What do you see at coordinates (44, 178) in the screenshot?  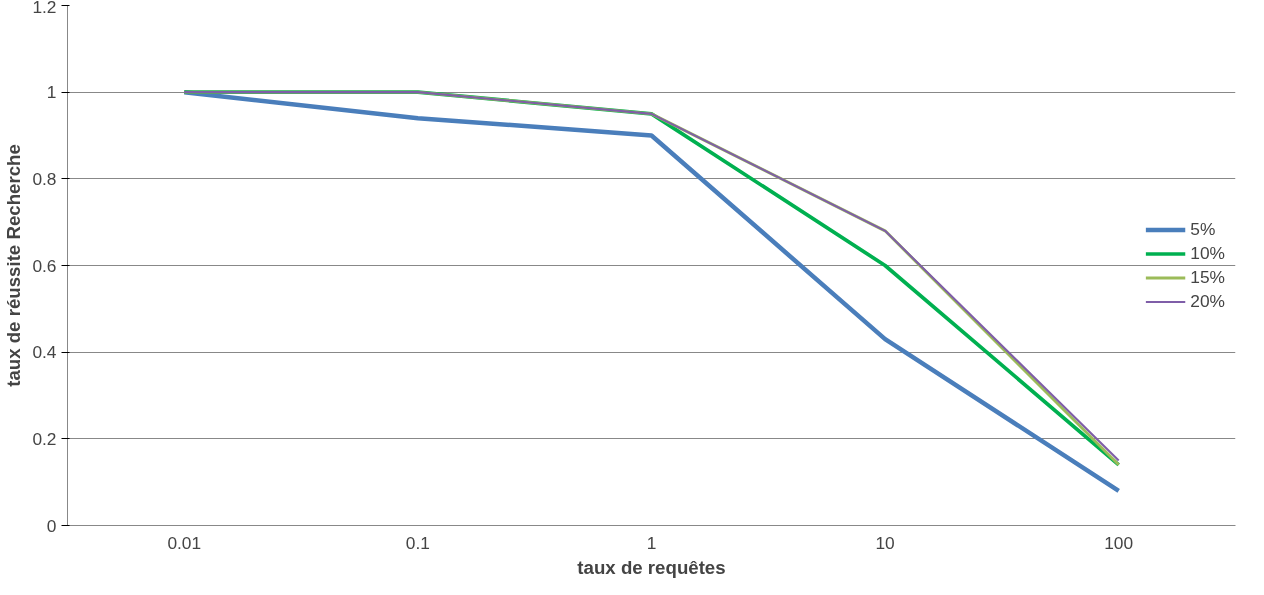 I see `y-tick-label: 0.8` at bounding box center [44, 178].